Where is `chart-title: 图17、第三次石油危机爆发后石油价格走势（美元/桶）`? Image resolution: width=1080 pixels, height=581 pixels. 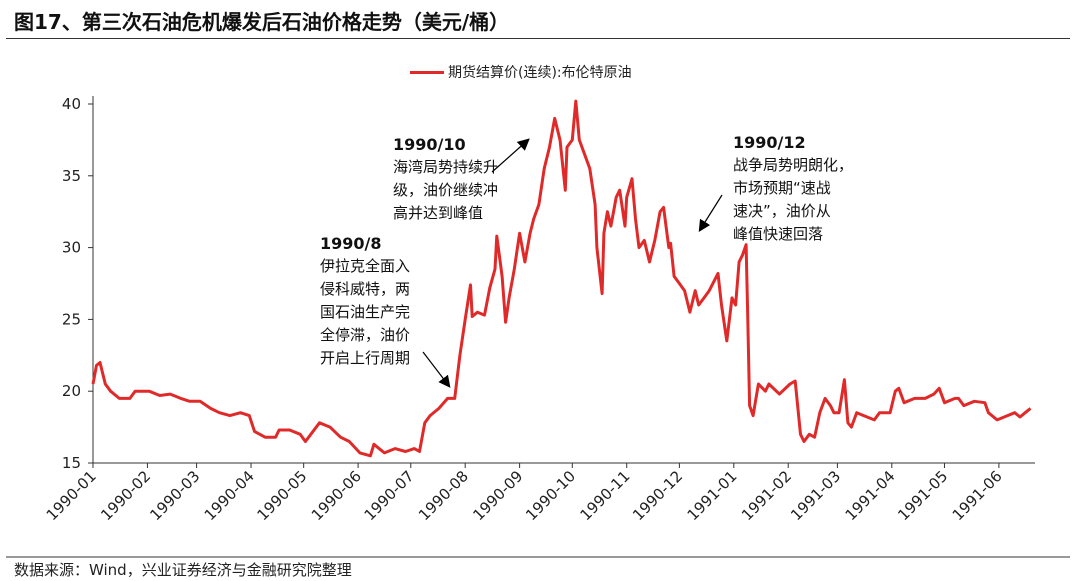
chart-title: 图17、第三次石油危机爆发后石油价格走势（美元/桶） is located at coordinates (262, 22).